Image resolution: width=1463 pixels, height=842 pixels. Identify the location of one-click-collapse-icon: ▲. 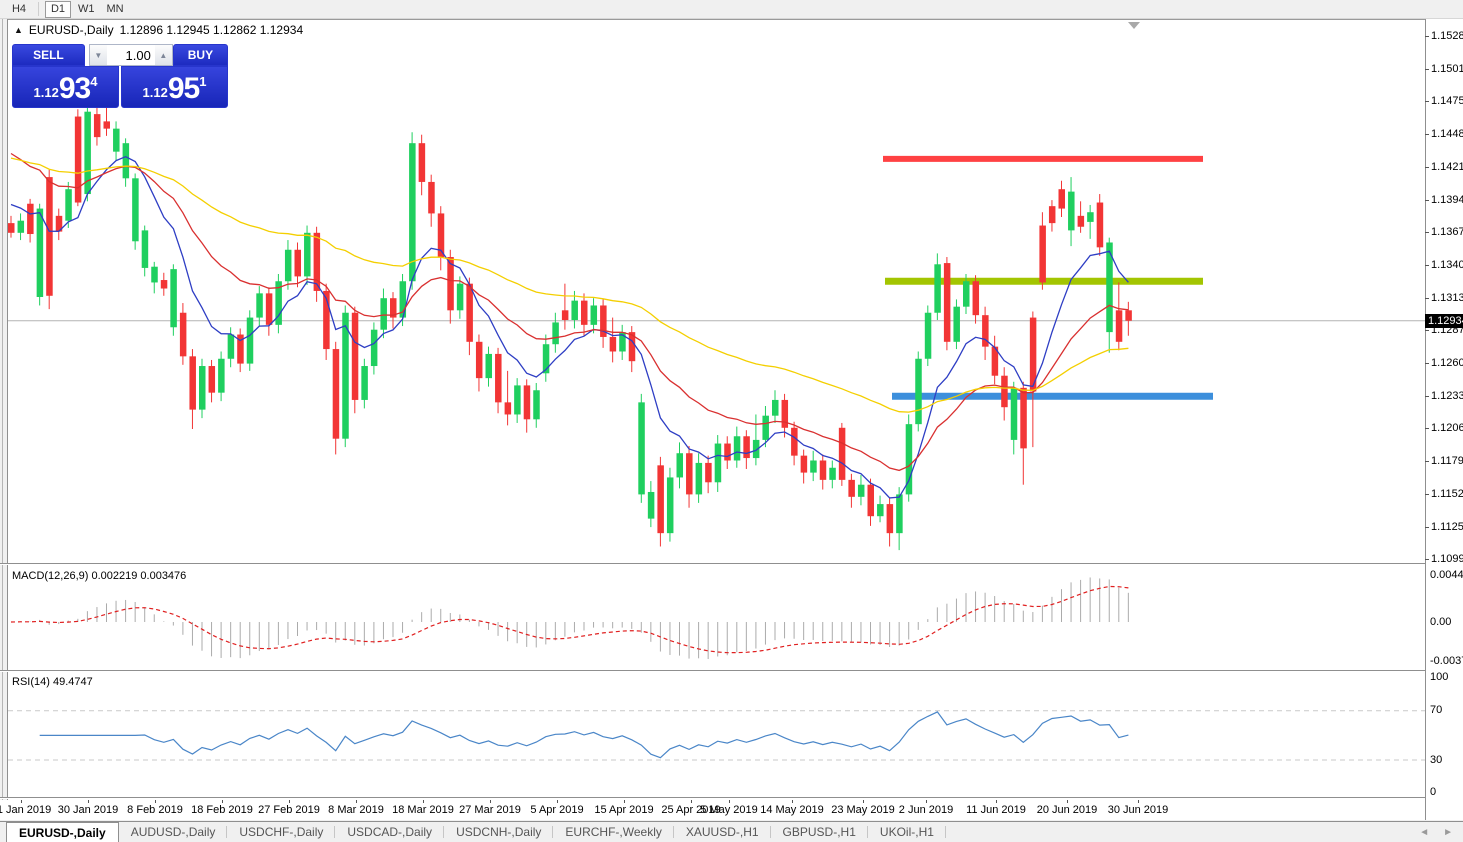
(18, 30).